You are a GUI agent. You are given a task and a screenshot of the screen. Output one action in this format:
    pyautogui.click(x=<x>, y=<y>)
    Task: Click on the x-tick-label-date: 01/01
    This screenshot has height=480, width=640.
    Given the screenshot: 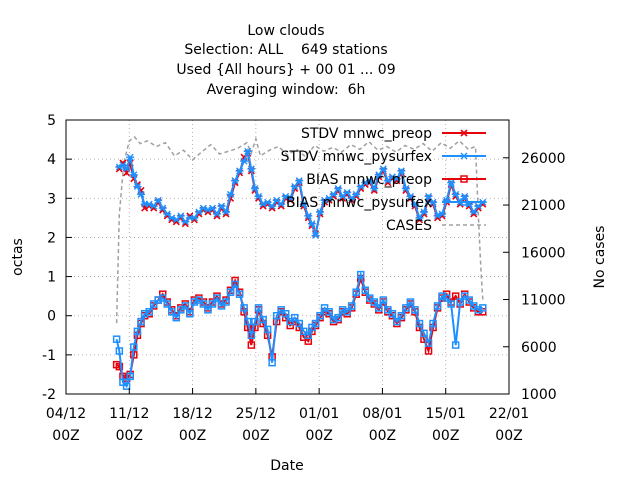 What is the action you would take?
    pyautogui.click(x=319, y=414)
    